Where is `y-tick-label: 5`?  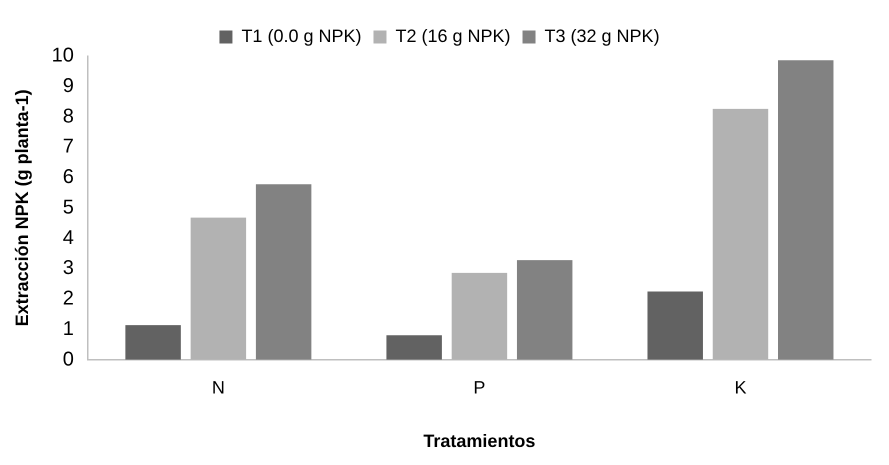
y-tick-label: 5 is located at coordinates (68, 207).